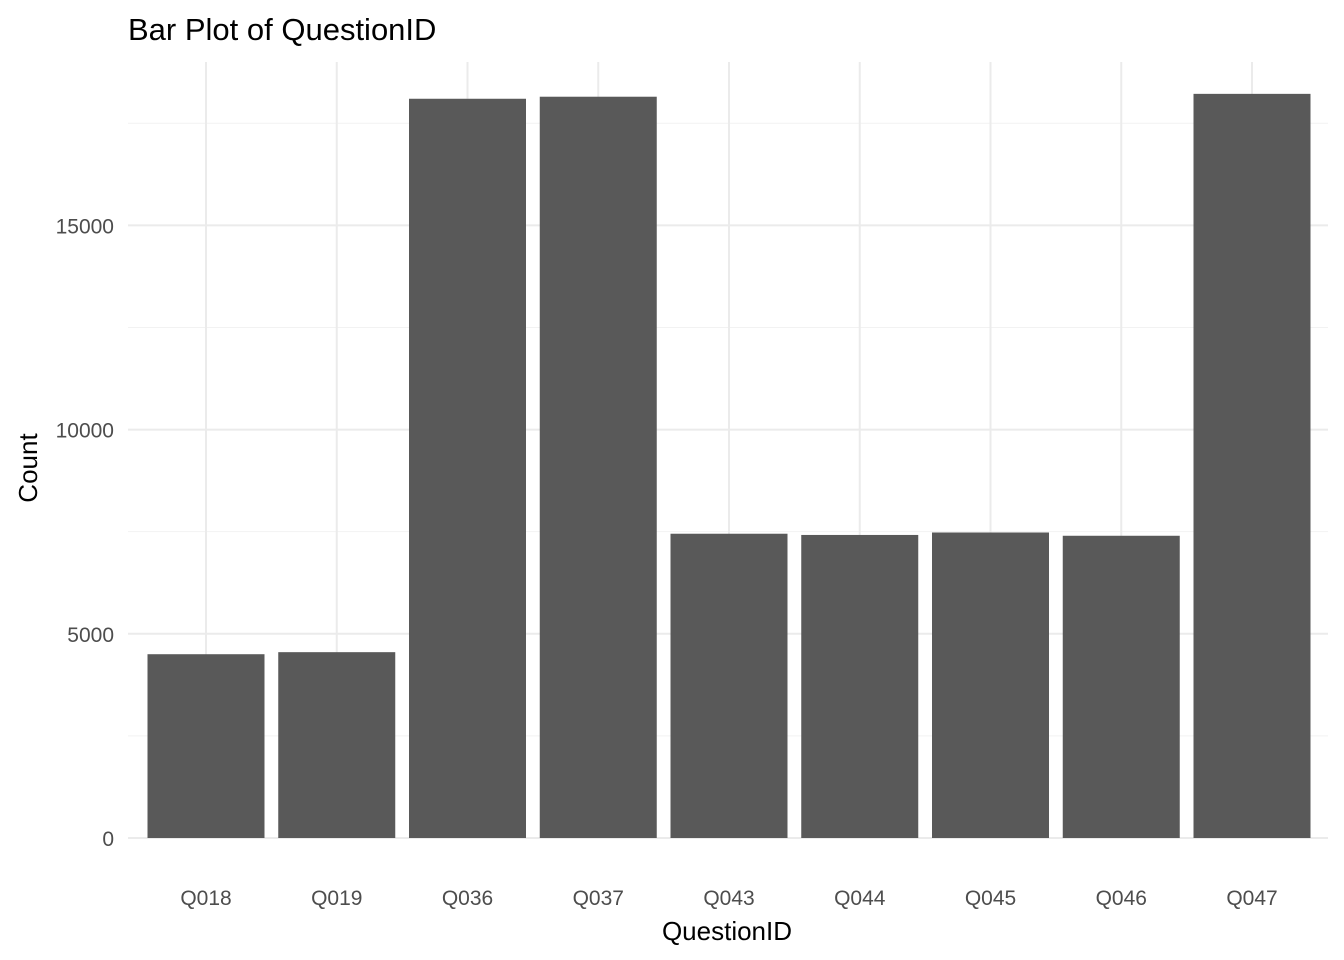 This screenshot has height=960, width=1344. What do you see at coordinates (1121, 686) in the screenshot?
I see `bar-q046` at bounding box center [1121, 686].